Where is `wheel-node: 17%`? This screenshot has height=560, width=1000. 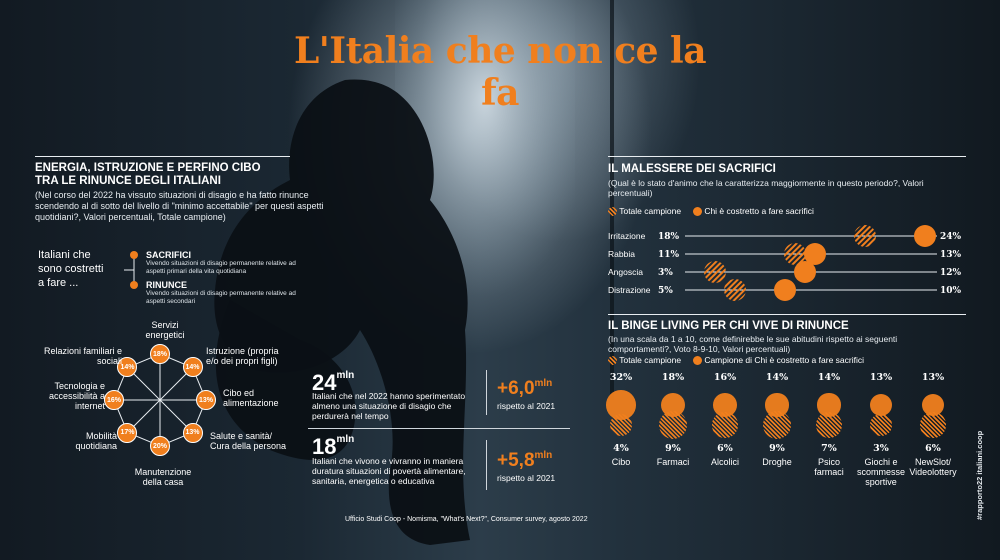
wheel-node: 17% is located at coordinates (127, 432).